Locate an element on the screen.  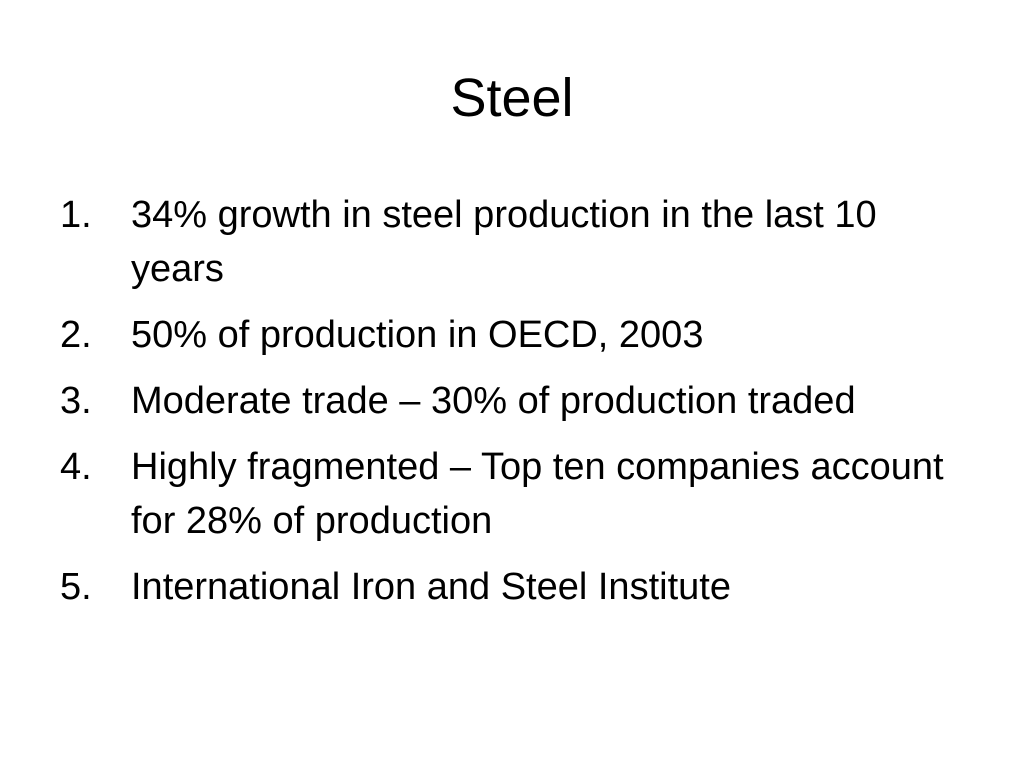
list-item-text: International Iron and Steel Institute is located at coordinates (431, 587).